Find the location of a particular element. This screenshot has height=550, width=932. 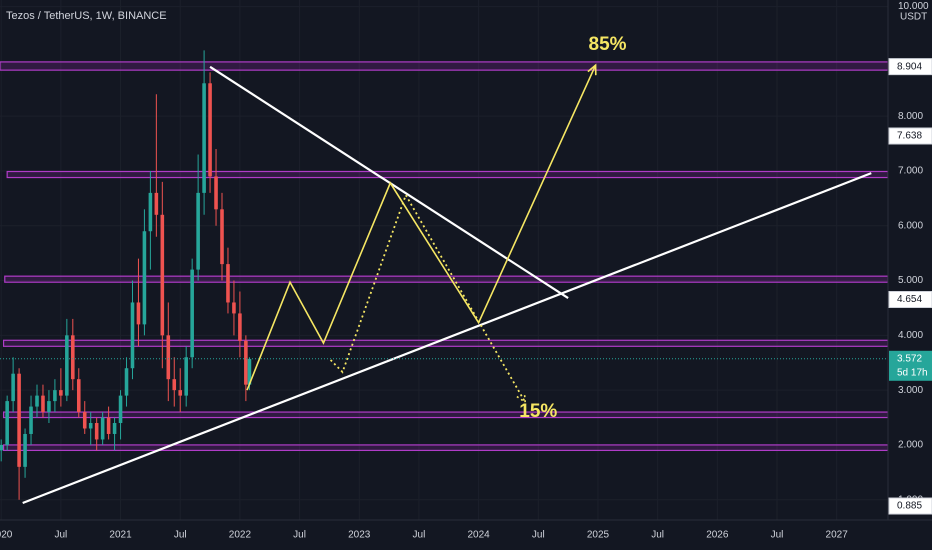

price-label: 8.904 is located at coordinates (909, 66).